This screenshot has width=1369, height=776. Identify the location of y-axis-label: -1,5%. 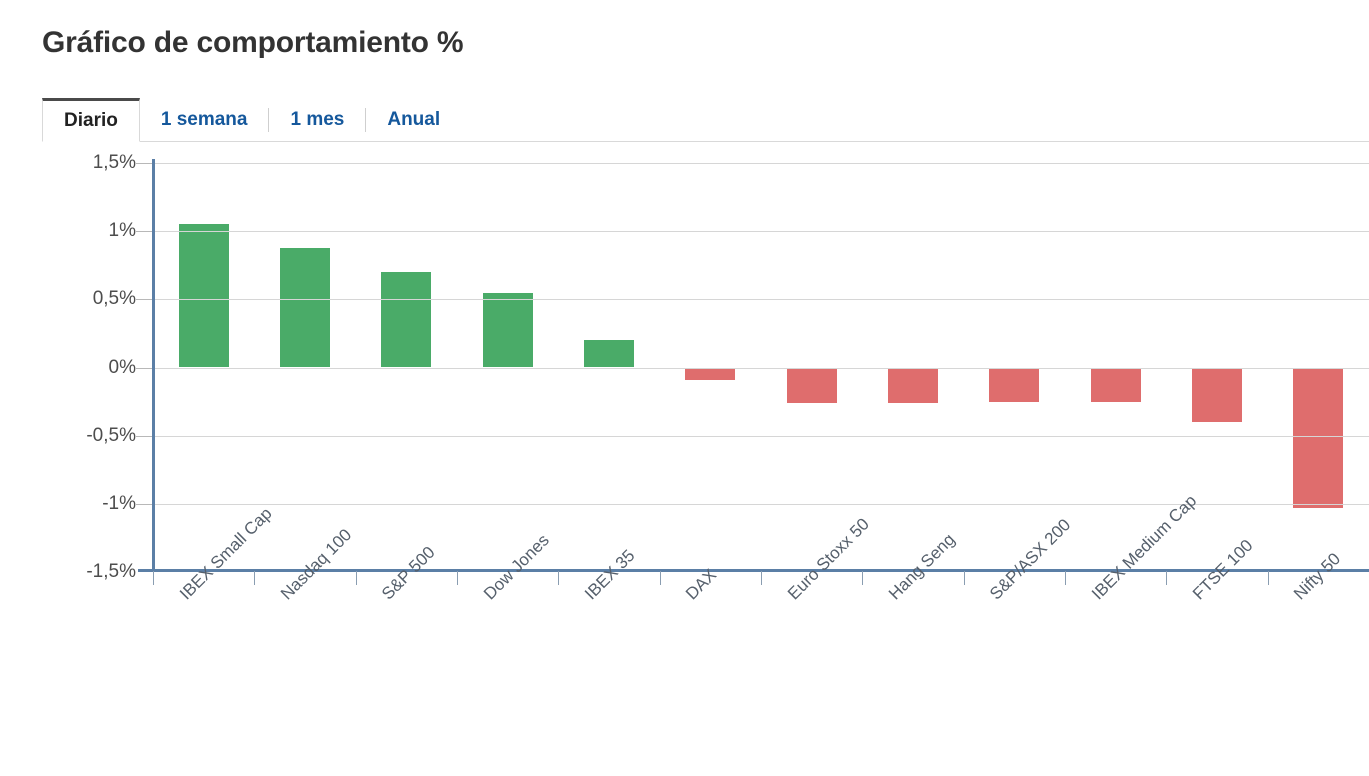
(111, 571).